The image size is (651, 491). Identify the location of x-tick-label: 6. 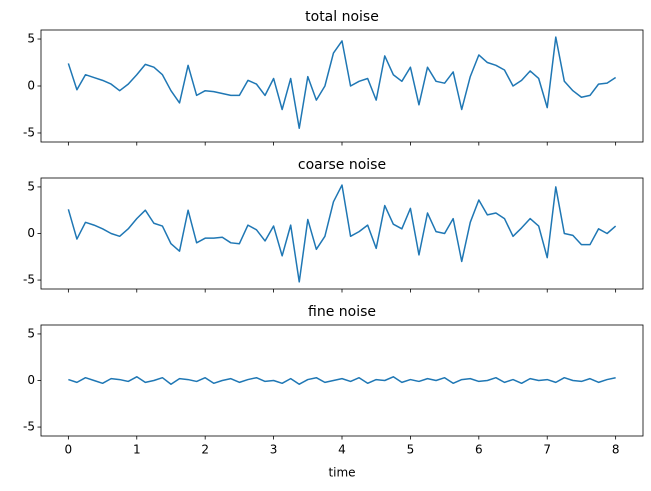
(479, 450).